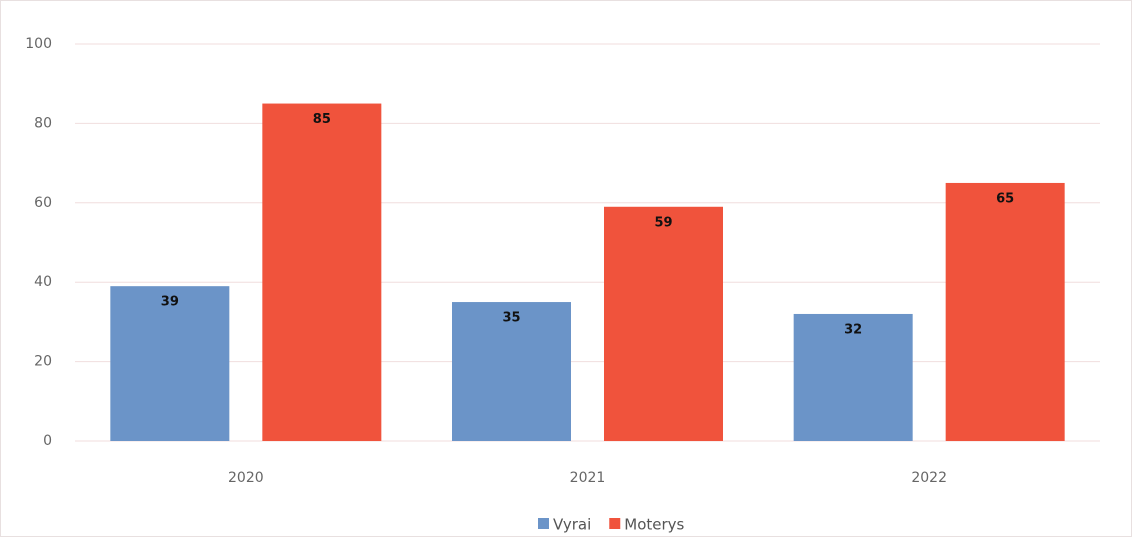  Describe the element at coordinates (43, 123) in the screenshot. I see `y-tick-label: 80` at that location.